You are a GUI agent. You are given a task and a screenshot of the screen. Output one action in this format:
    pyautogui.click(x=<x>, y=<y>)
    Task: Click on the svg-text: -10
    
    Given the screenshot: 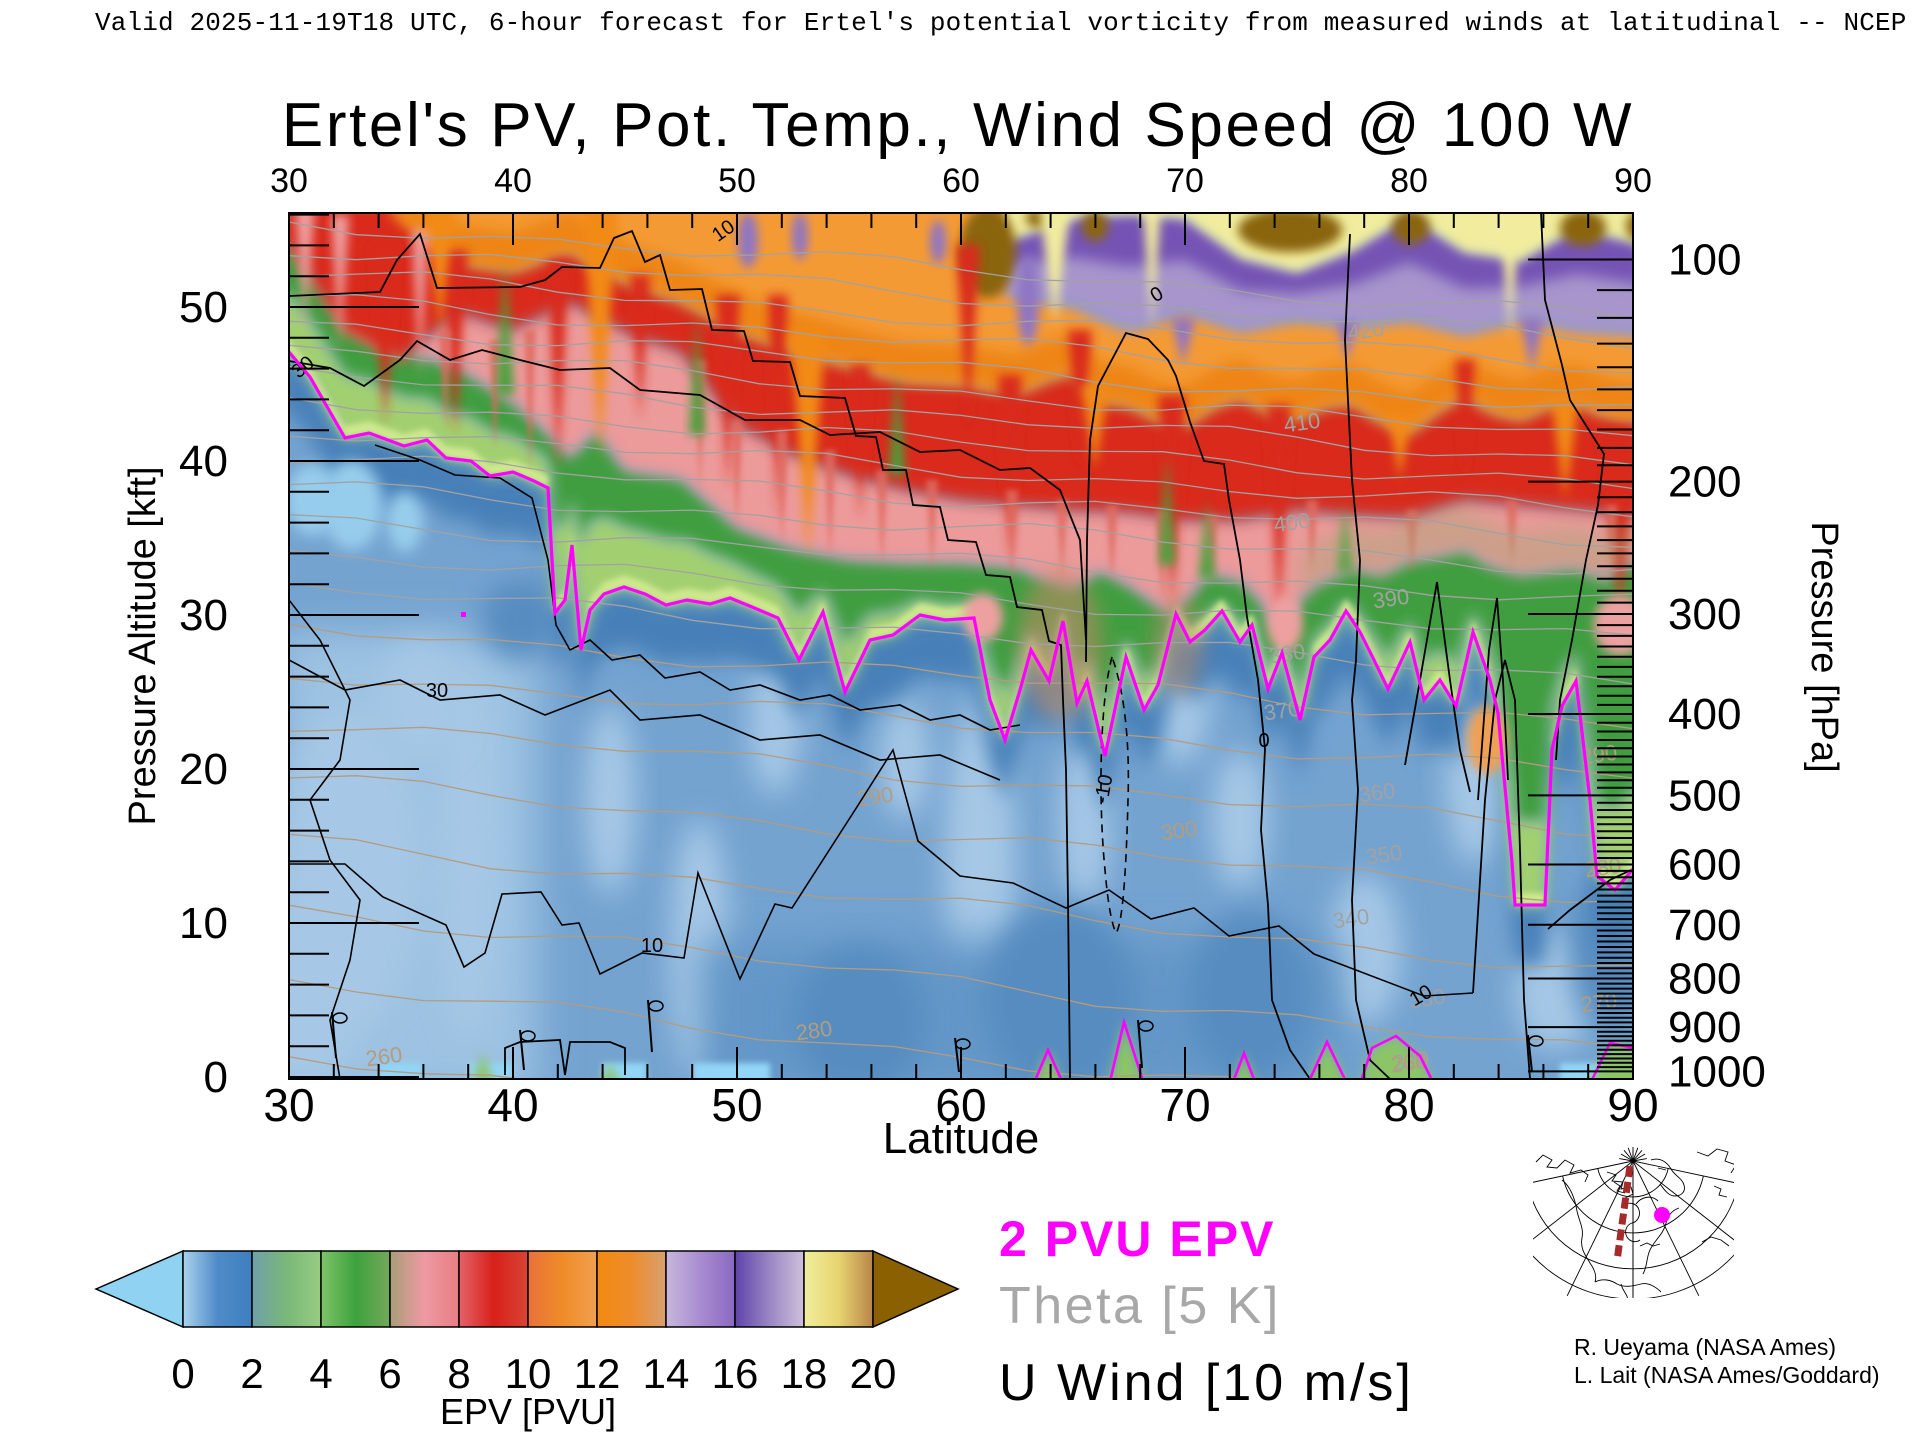 What is the action you would take?
    pyautogui.click(x=1104, y=789)
    